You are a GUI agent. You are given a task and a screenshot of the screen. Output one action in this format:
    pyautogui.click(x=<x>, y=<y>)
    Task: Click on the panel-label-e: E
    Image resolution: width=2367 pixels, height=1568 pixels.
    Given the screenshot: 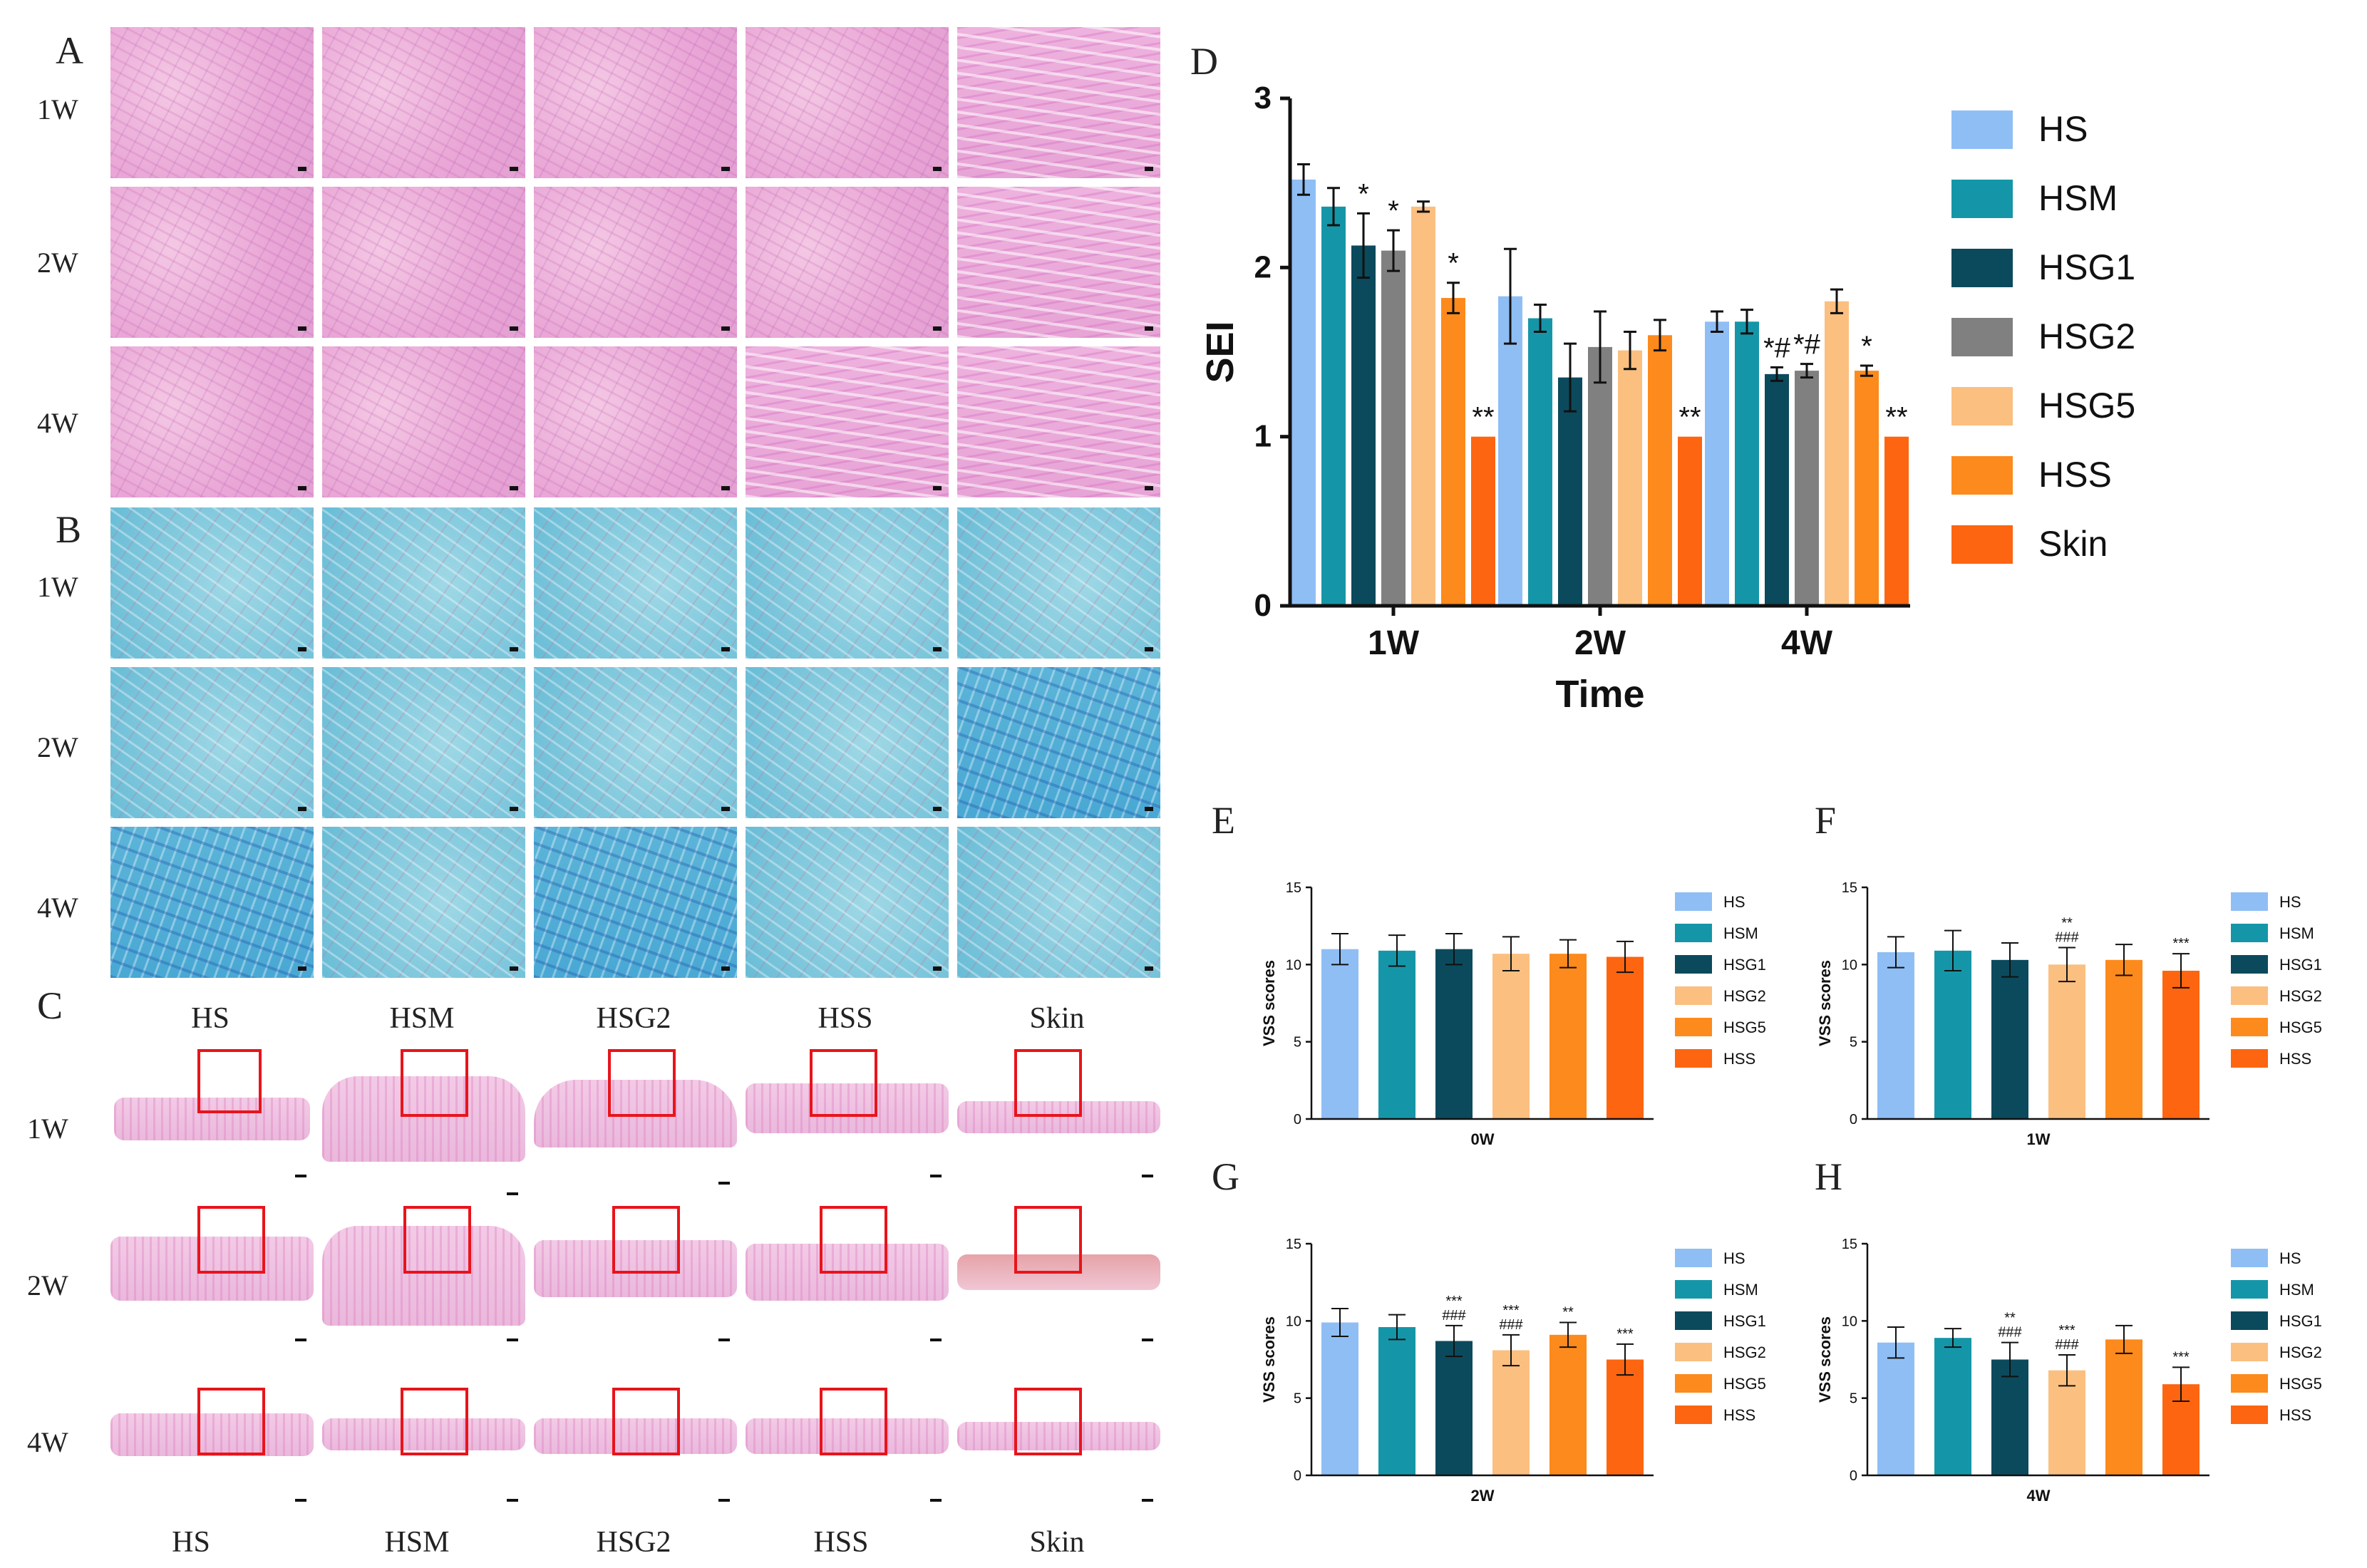 What is the action you would take?
    pyautogui.click(x=1223, y=821)
    